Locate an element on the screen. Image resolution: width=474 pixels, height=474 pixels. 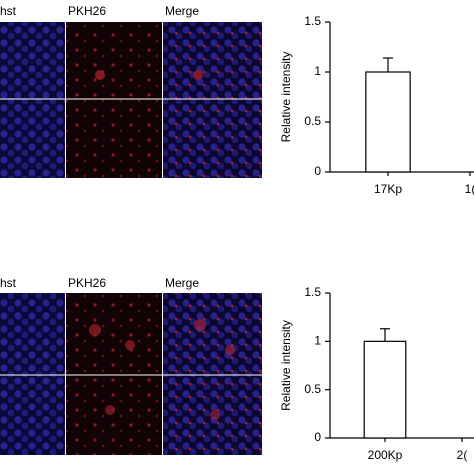
x-tick-label: 200Kp is located at coordinates (385, 455).